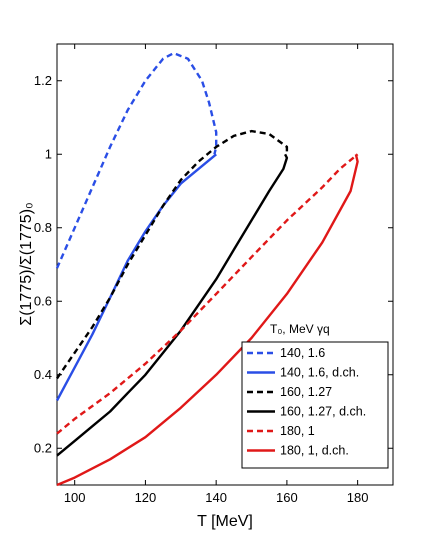  Describe the element at coordinates (225, 521) in the screenshot. I see `x-axis-label: T [MeV]` at that location.